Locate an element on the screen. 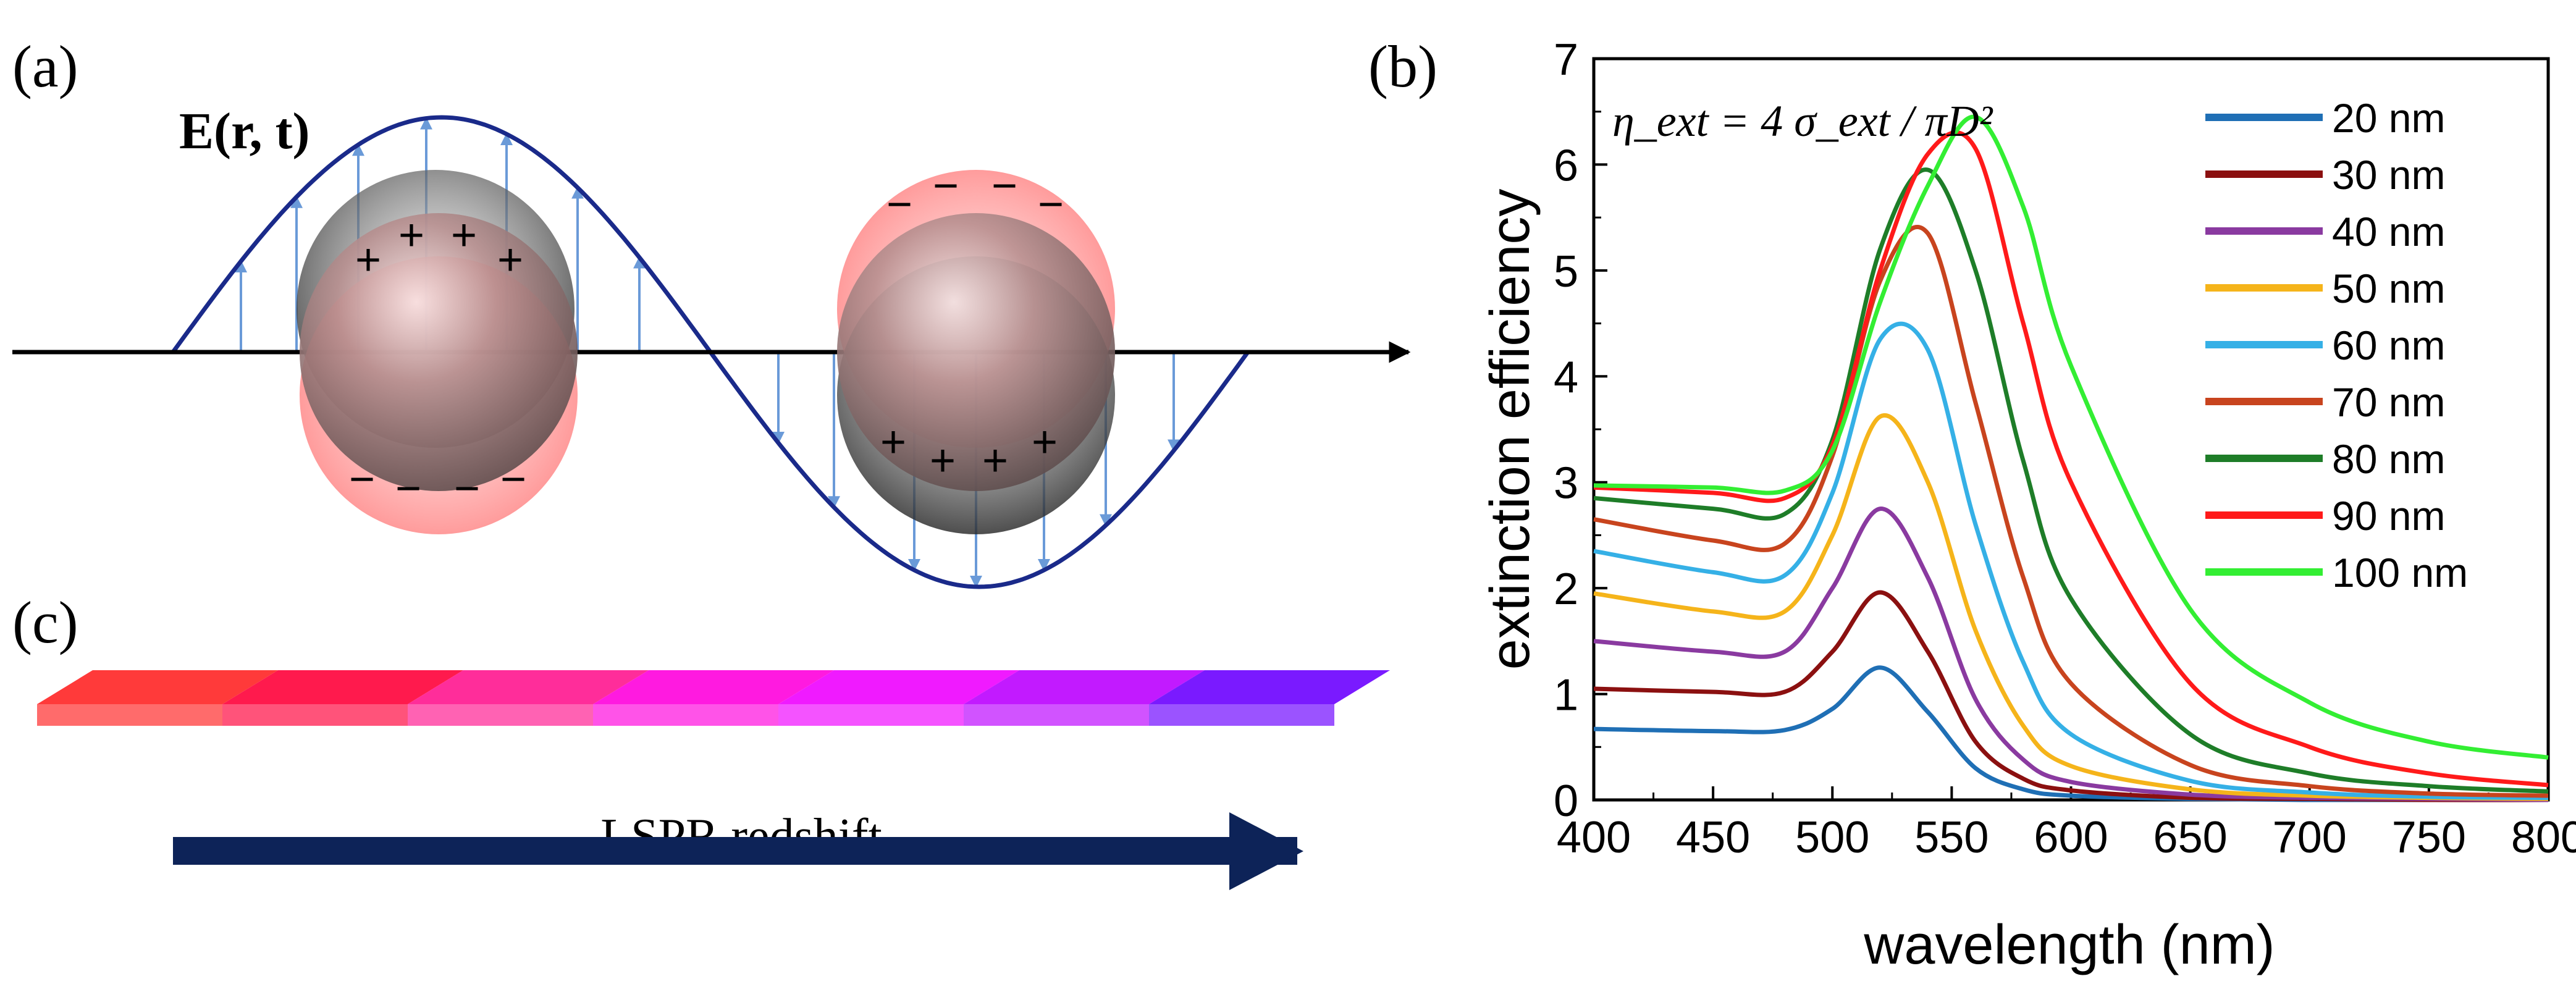  y-tick-label: 6 is located at coordinates (1566, 165).